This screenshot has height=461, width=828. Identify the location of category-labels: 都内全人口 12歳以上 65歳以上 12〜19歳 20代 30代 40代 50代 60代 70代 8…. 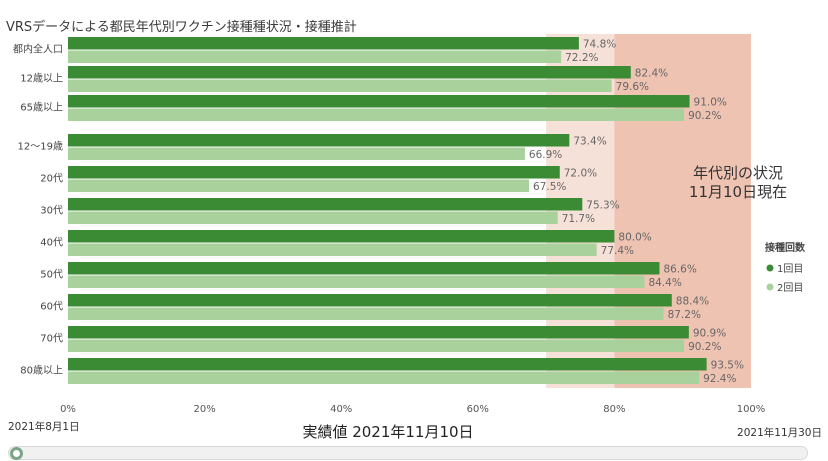
(38, 210).